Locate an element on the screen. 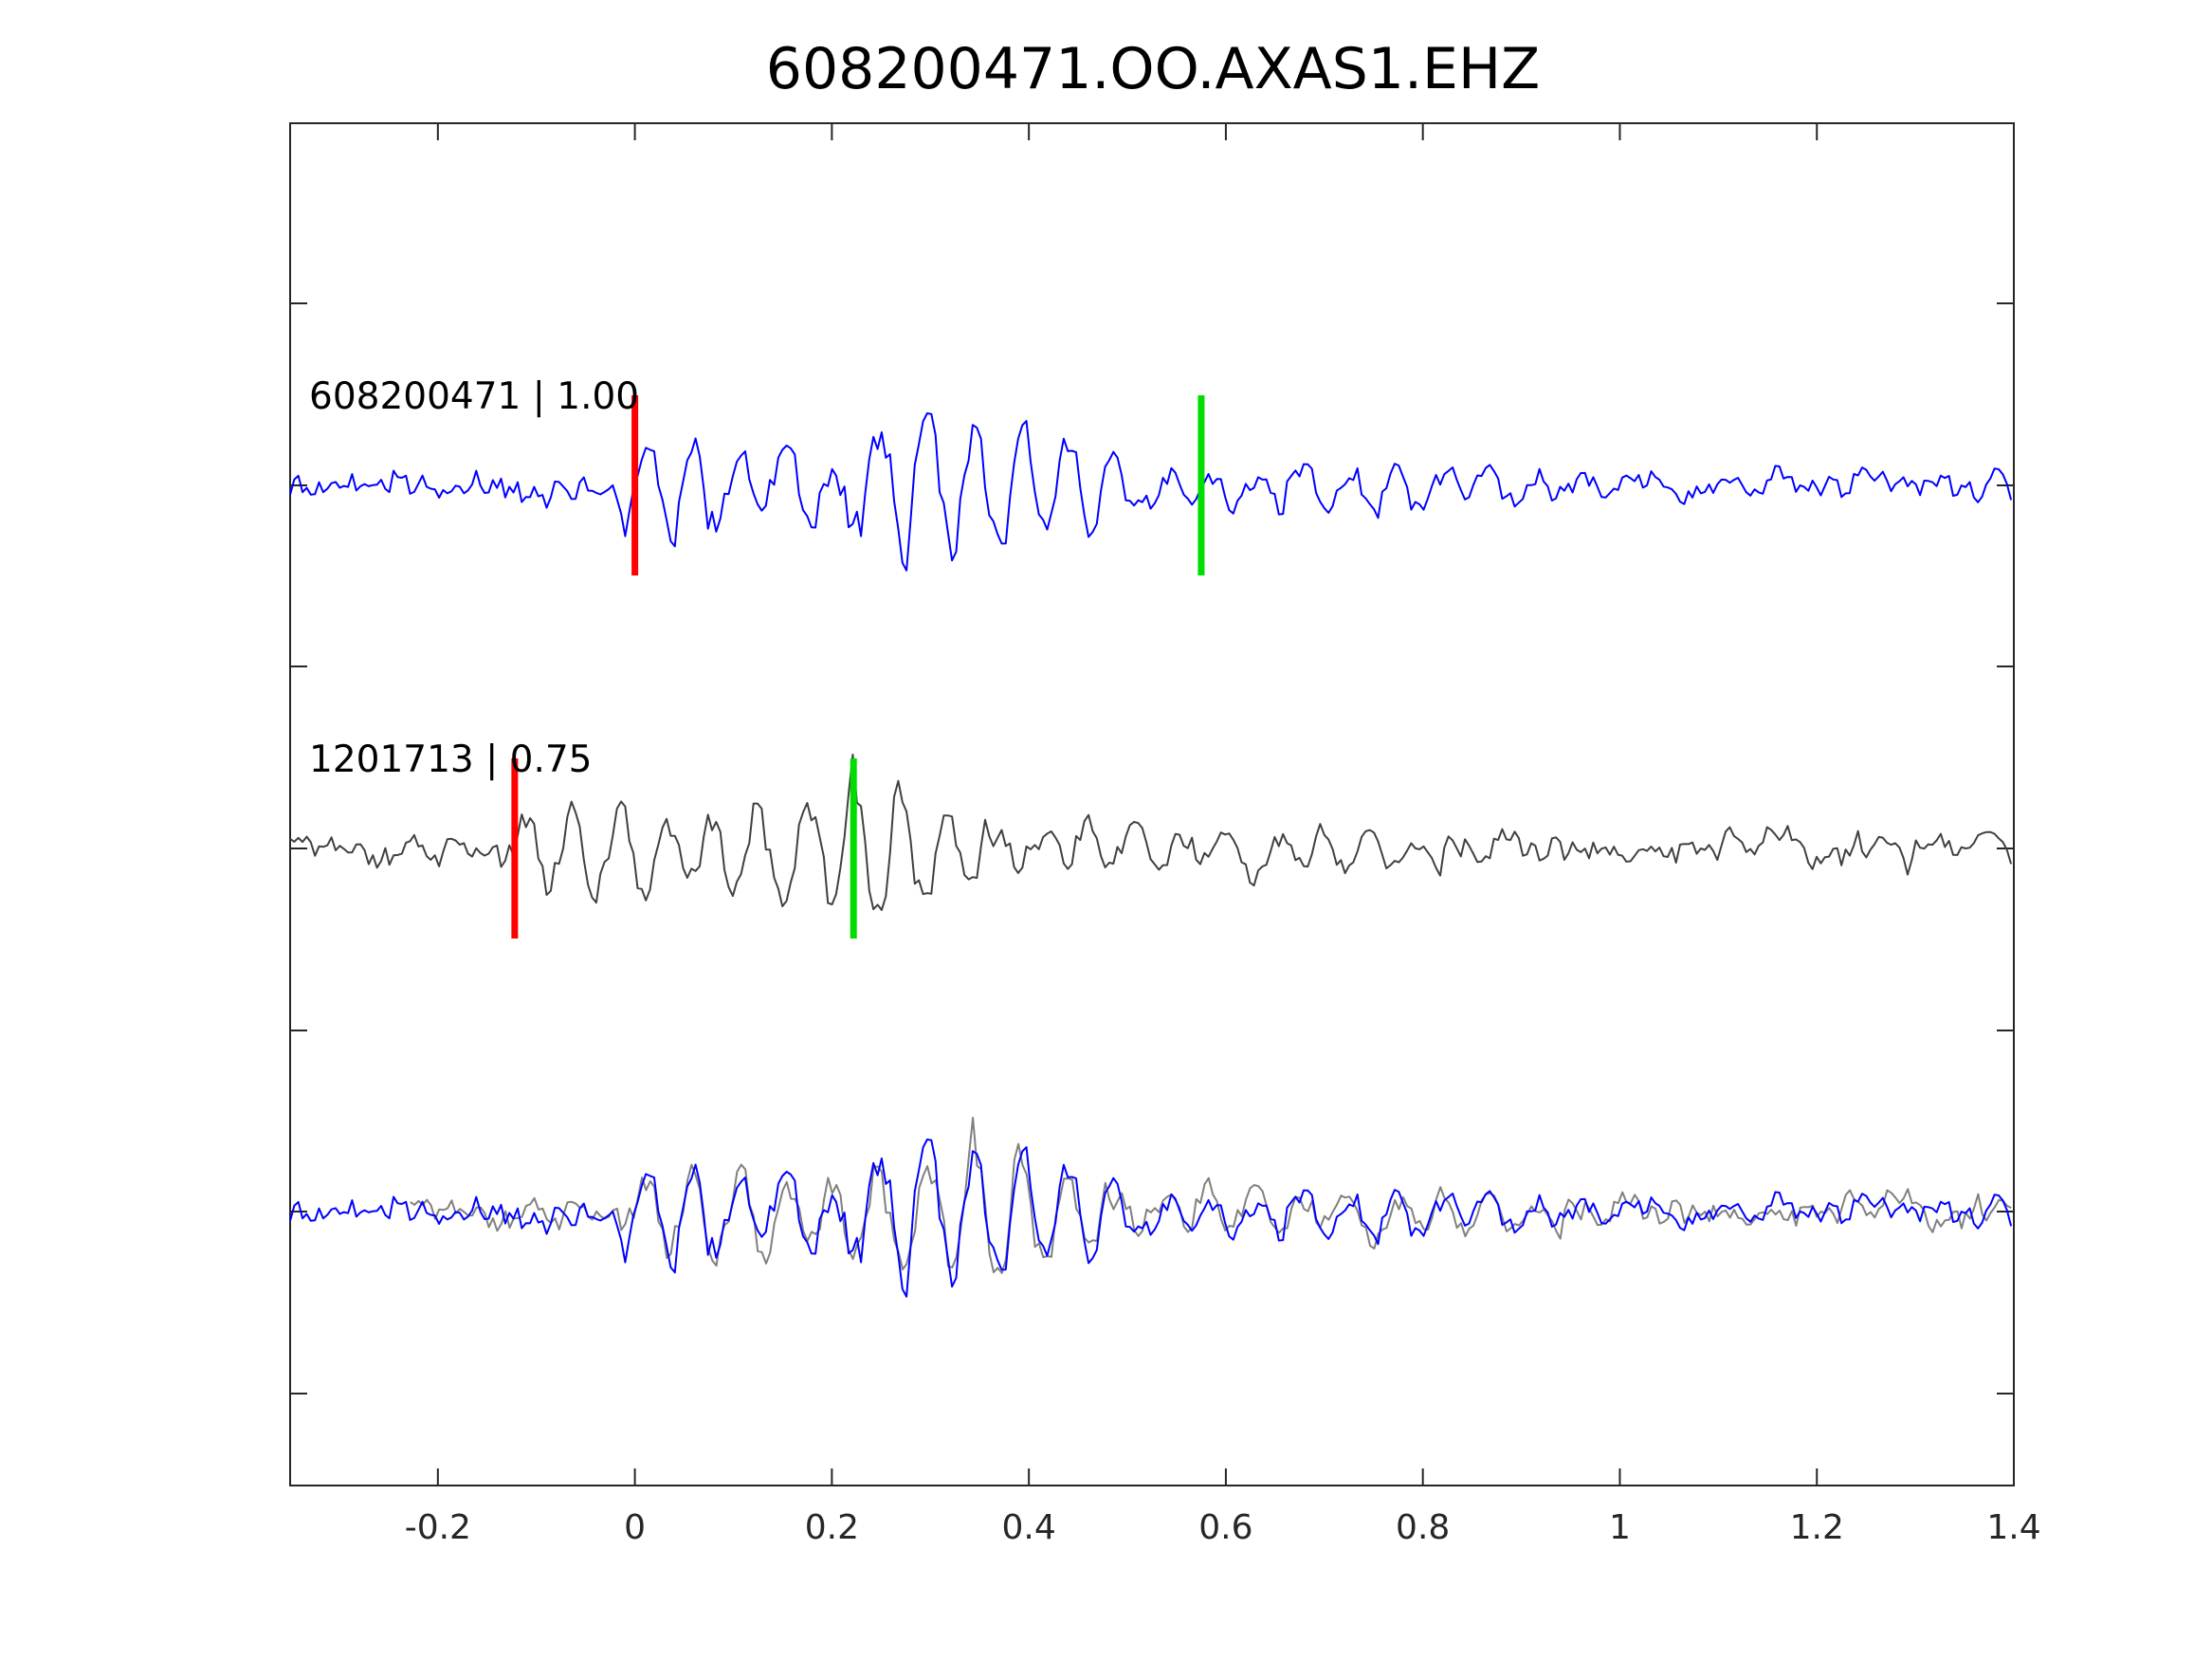 This screenshot has width=2212, height=1659. x-tick-label: 1.2 is located at coordinates (1817, 1527).